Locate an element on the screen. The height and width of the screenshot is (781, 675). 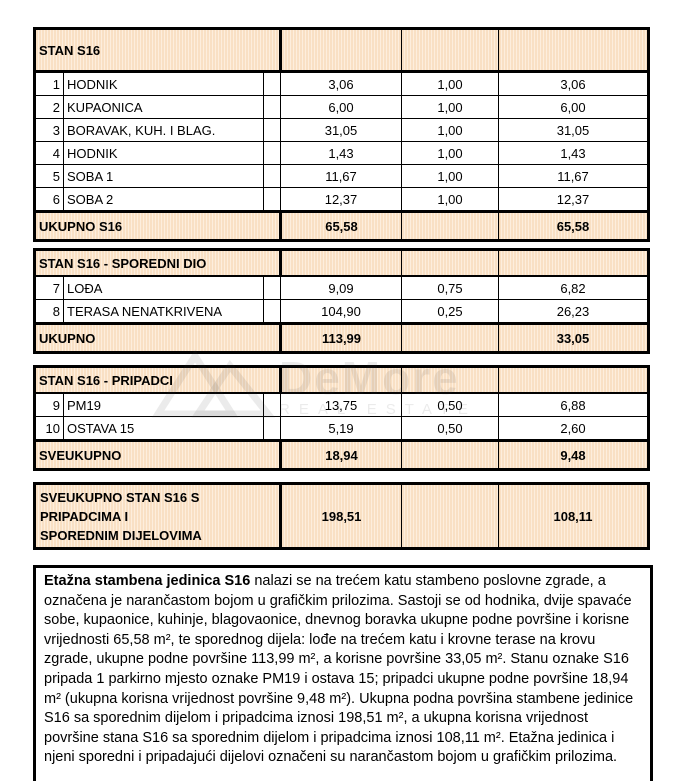
table-title: STAN S16 - PRIPADCI is located at coordinates (158, 380).